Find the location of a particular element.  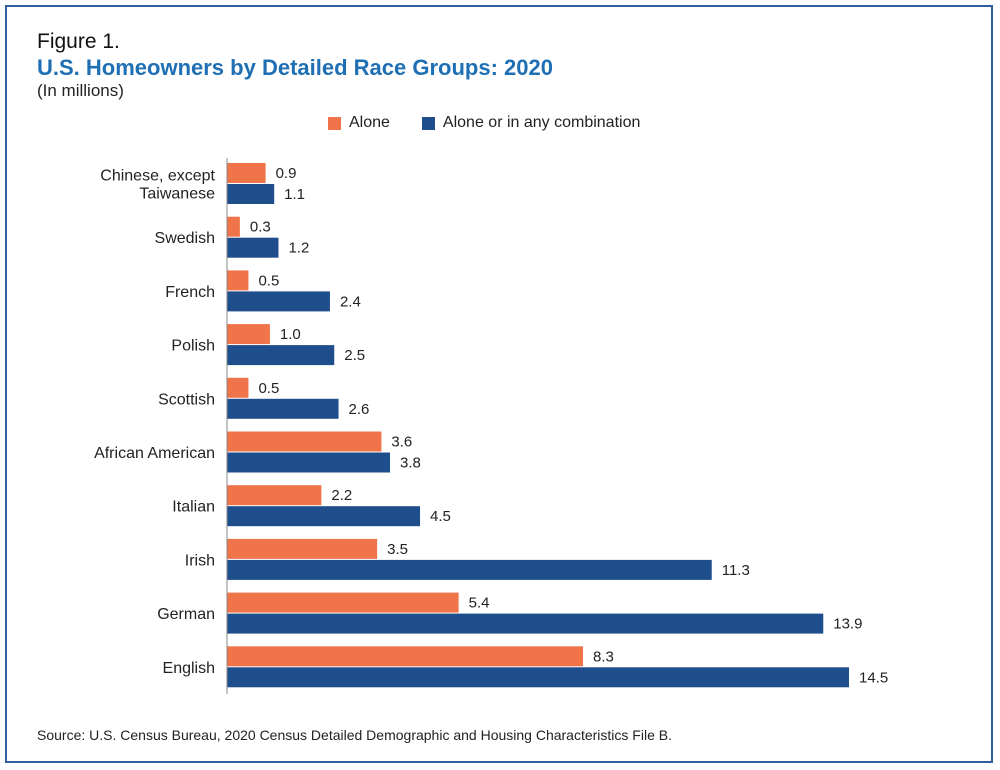

category-label: German is located at coordinates (186, 614).